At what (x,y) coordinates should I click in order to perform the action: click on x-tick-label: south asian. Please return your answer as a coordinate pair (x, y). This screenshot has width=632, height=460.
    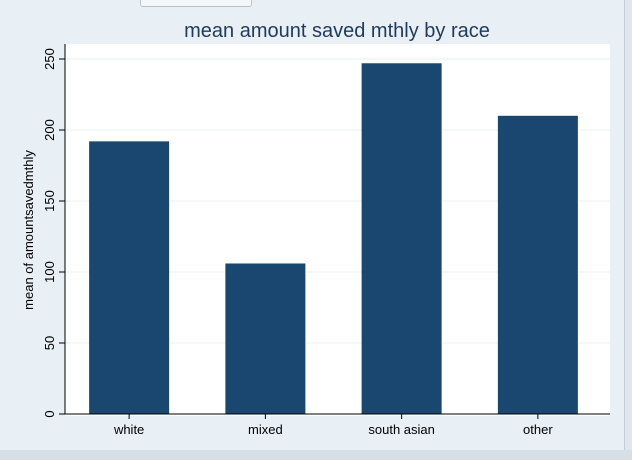
    Looking at the image, I should click on (401, 429).